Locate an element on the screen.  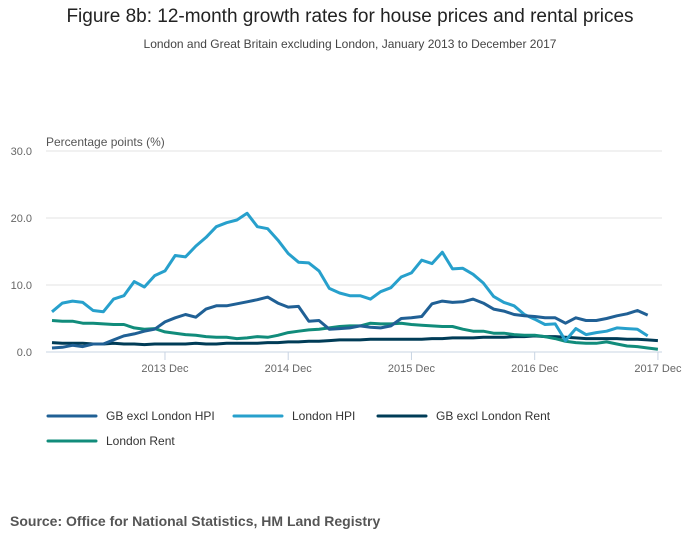
y-tick-label: 20.0 is located at coordinates (21, 219).